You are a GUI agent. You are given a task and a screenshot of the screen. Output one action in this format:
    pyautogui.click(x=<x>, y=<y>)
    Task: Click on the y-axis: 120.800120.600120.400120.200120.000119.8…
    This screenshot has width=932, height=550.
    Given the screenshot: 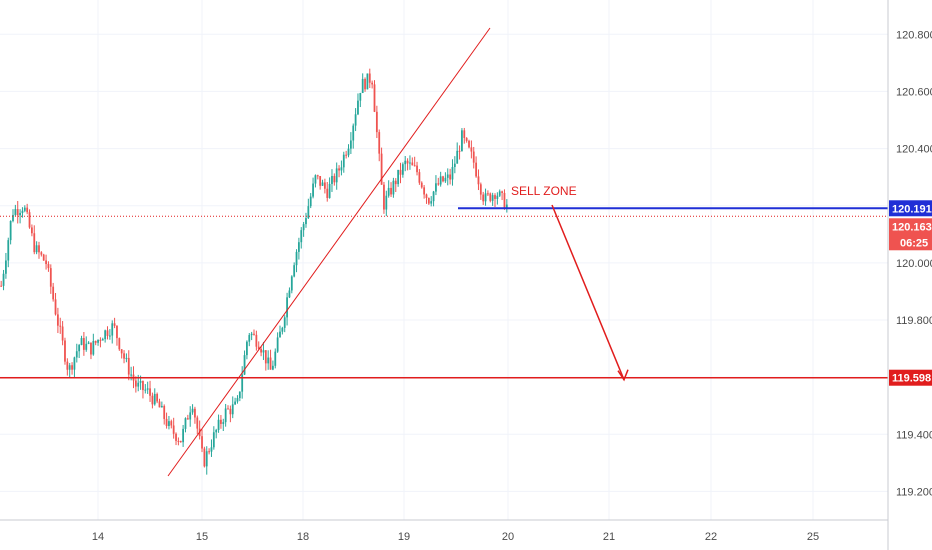 What is the action you would take?
    pyautogui.click(x=914, y=263)
    